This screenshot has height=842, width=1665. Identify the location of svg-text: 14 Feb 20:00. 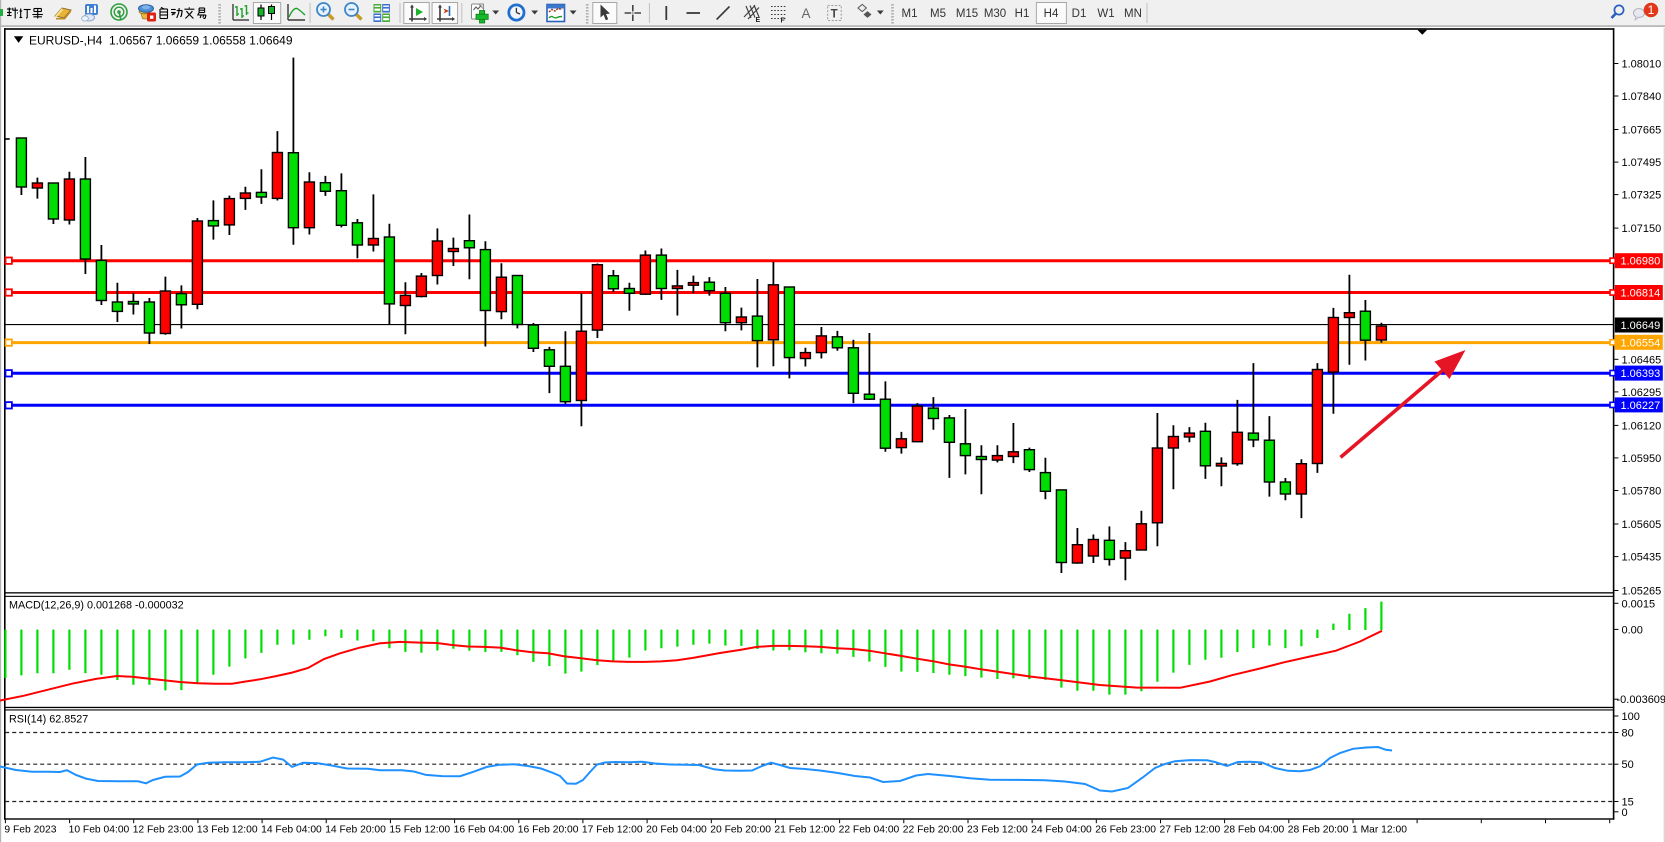
(355, 830).